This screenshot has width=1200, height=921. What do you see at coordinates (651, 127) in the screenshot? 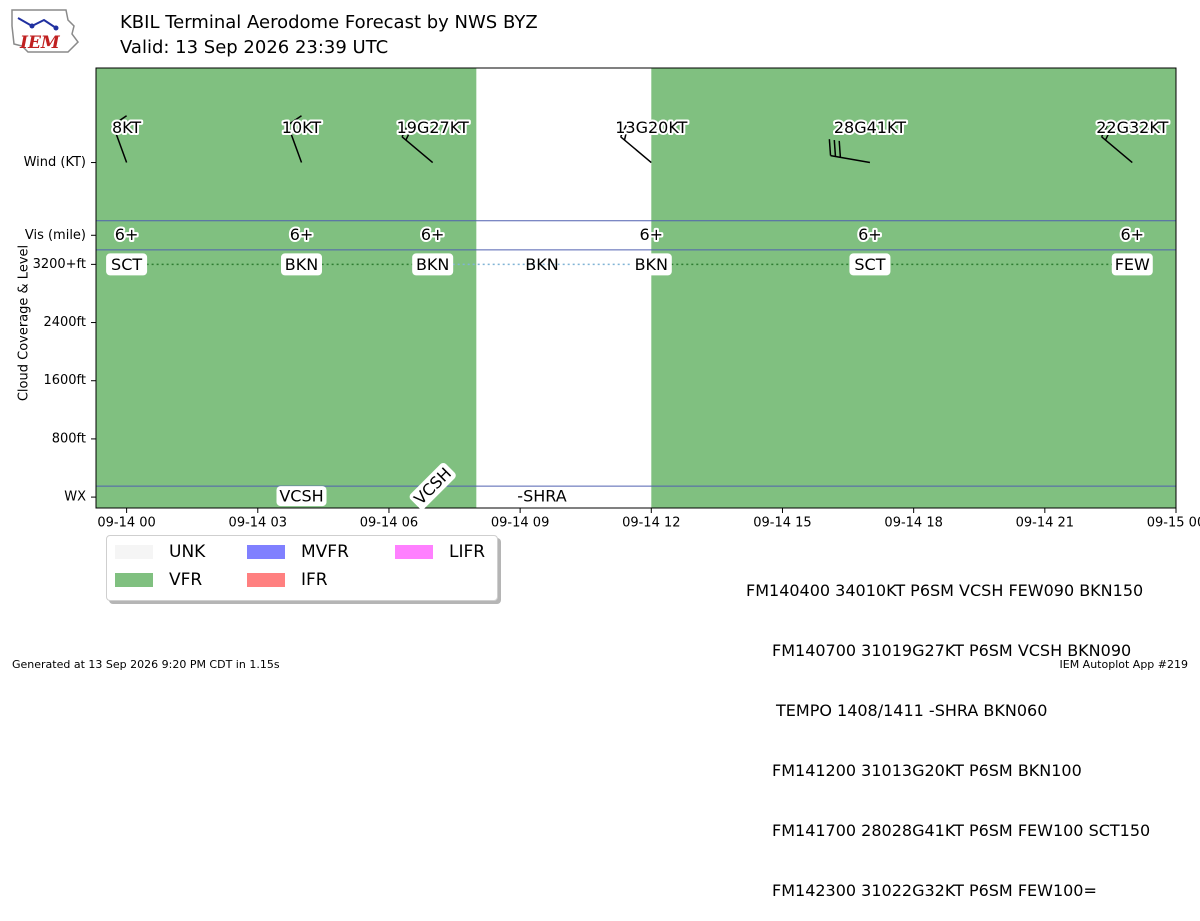
I see `wind-label: 13G20KT` at bounding box center [651, 127].